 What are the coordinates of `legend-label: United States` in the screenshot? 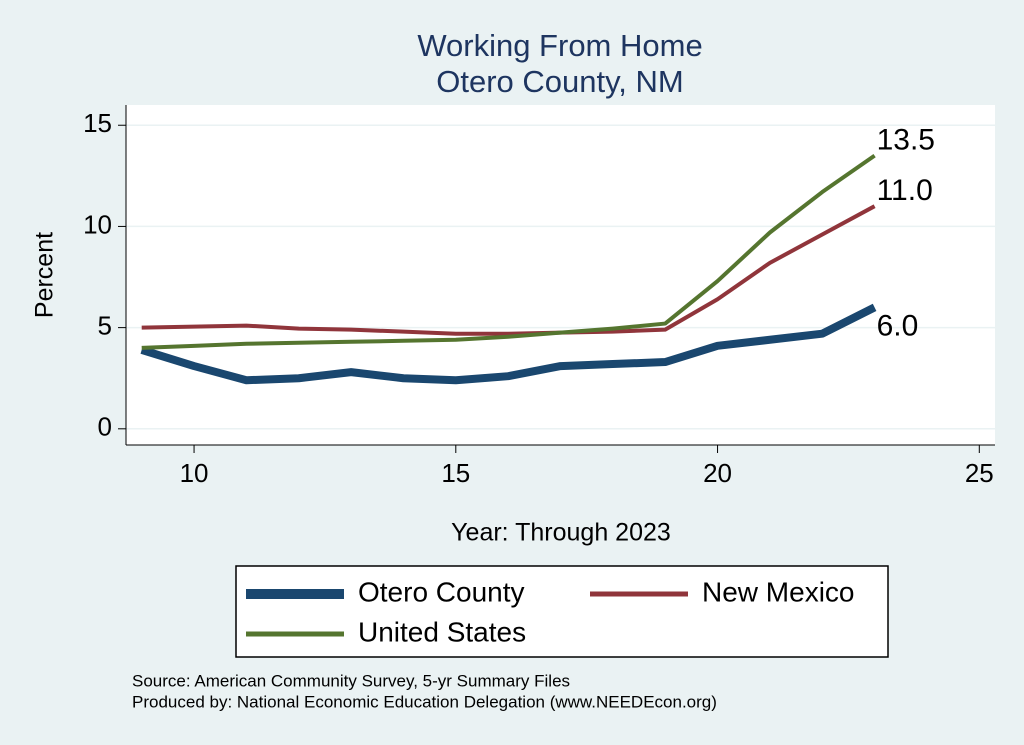 It's located at (442, 631).